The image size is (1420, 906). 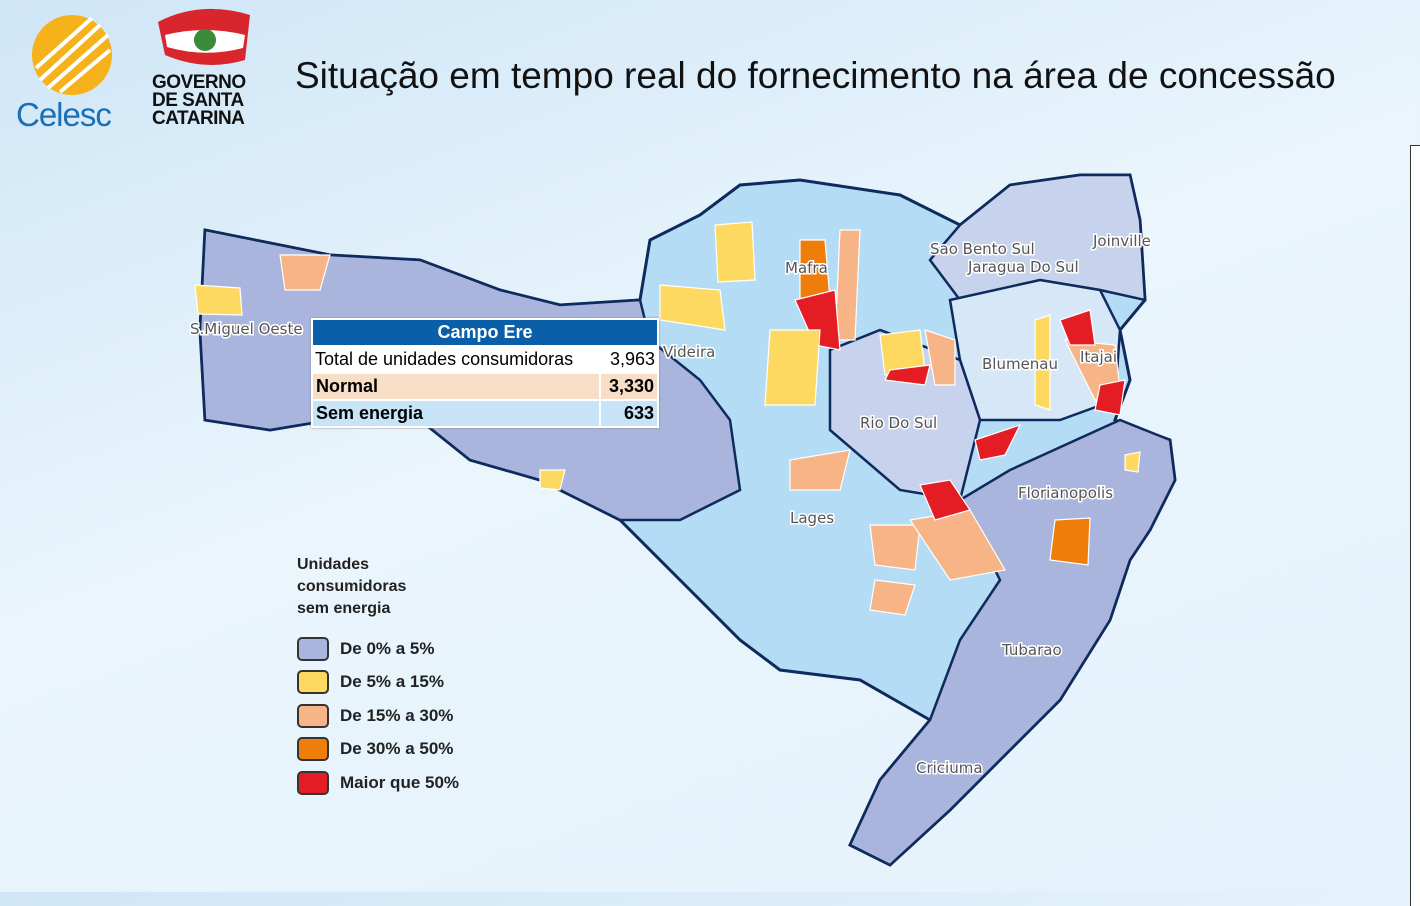 I want to click on legend-label: De 0% a 5%, so click(x=387, y=648).